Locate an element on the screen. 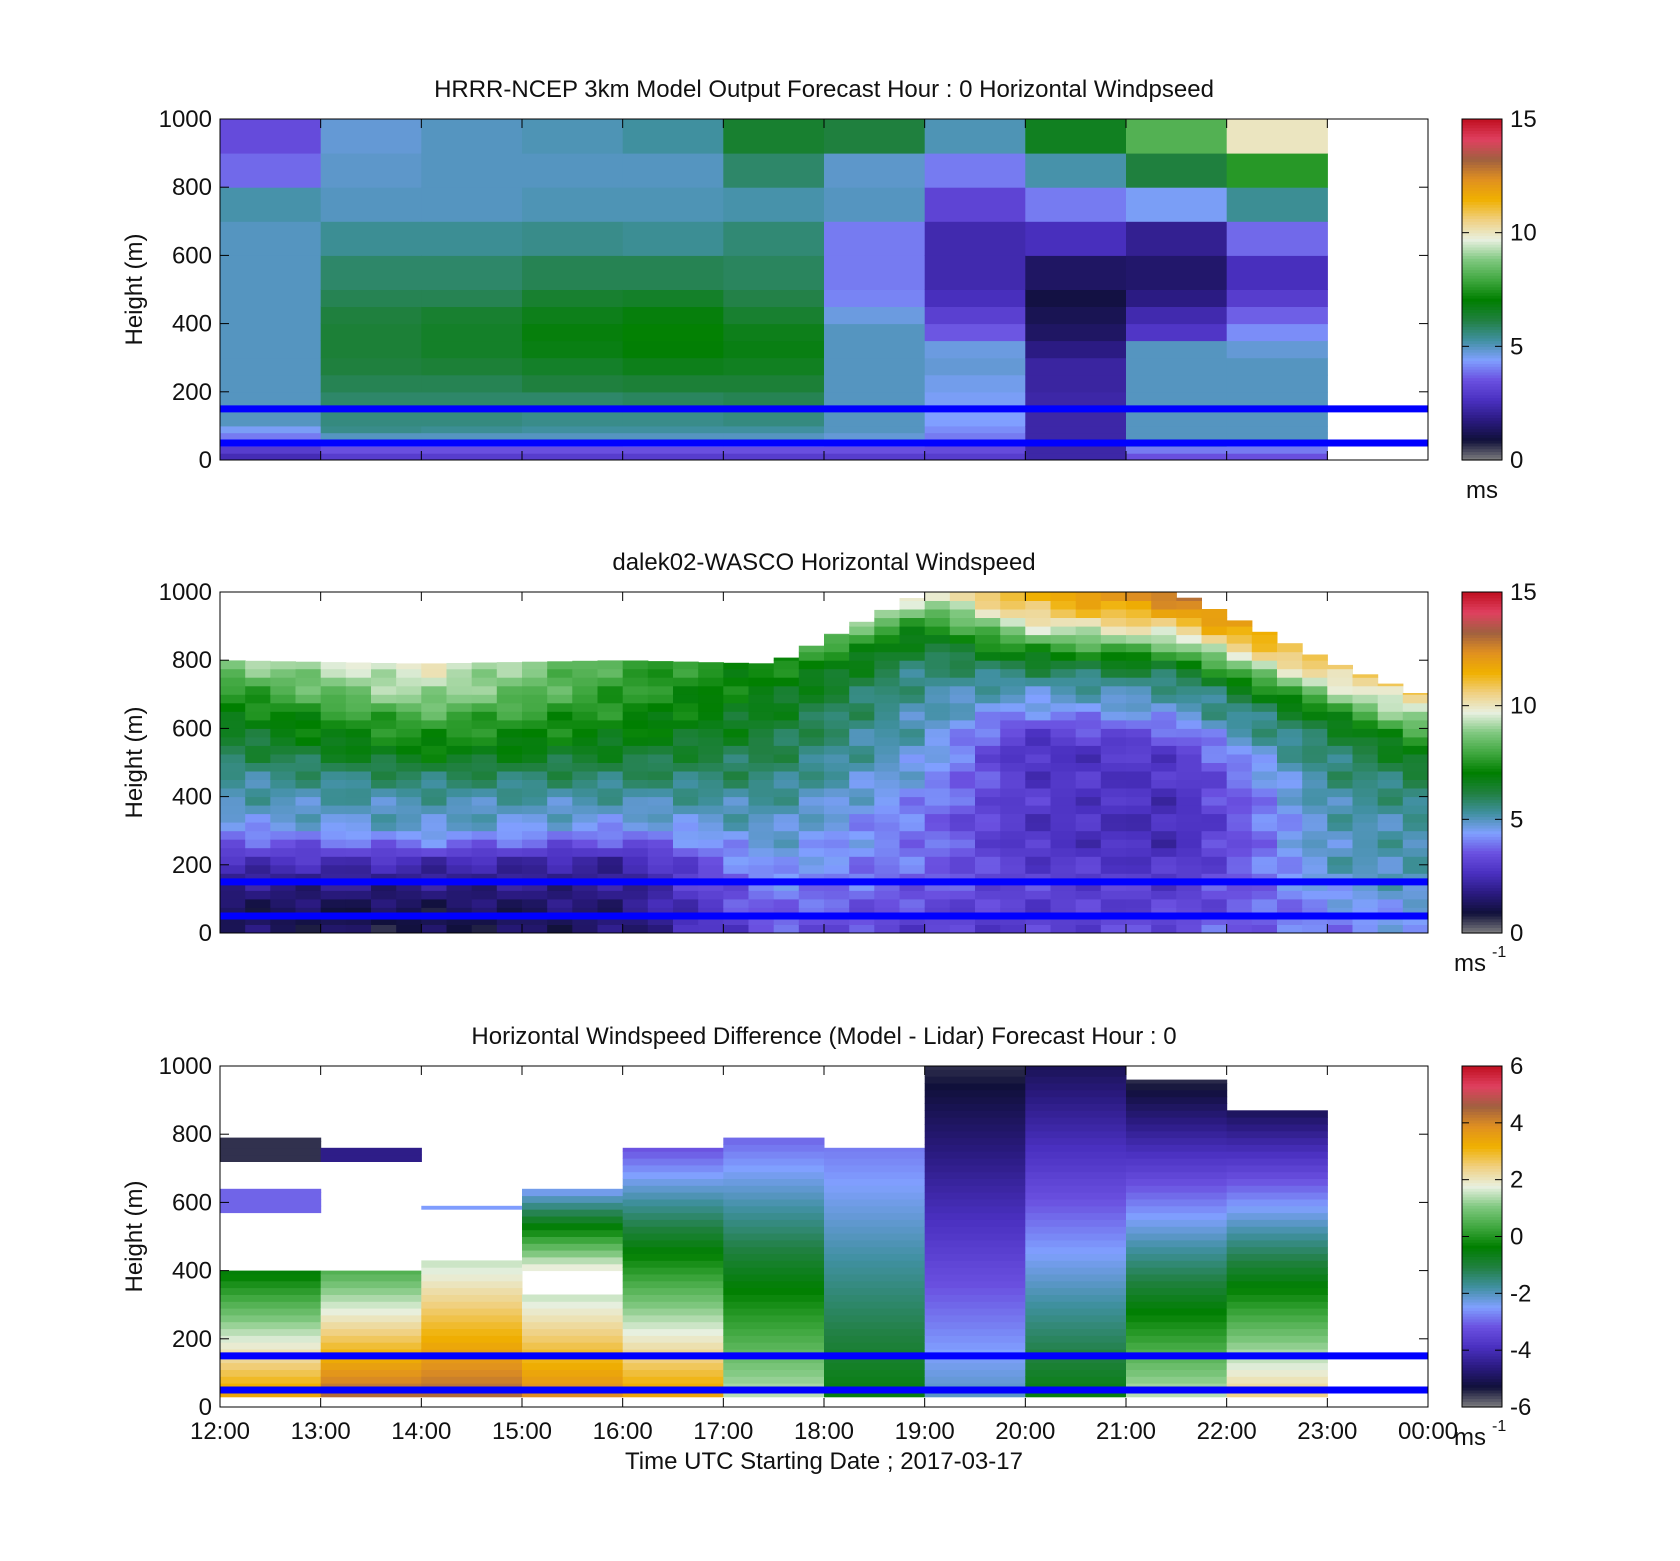 The height and width of the screenshot is (1561, 1680). colorbar-tick-label: 5 is located at coordinates (1516, 819).